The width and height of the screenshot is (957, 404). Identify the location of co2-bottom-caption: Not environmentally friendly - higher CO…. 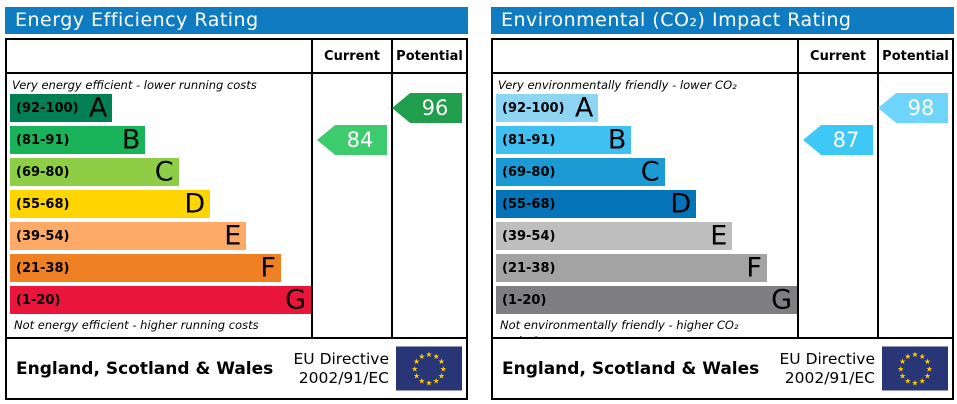
(619, 327).